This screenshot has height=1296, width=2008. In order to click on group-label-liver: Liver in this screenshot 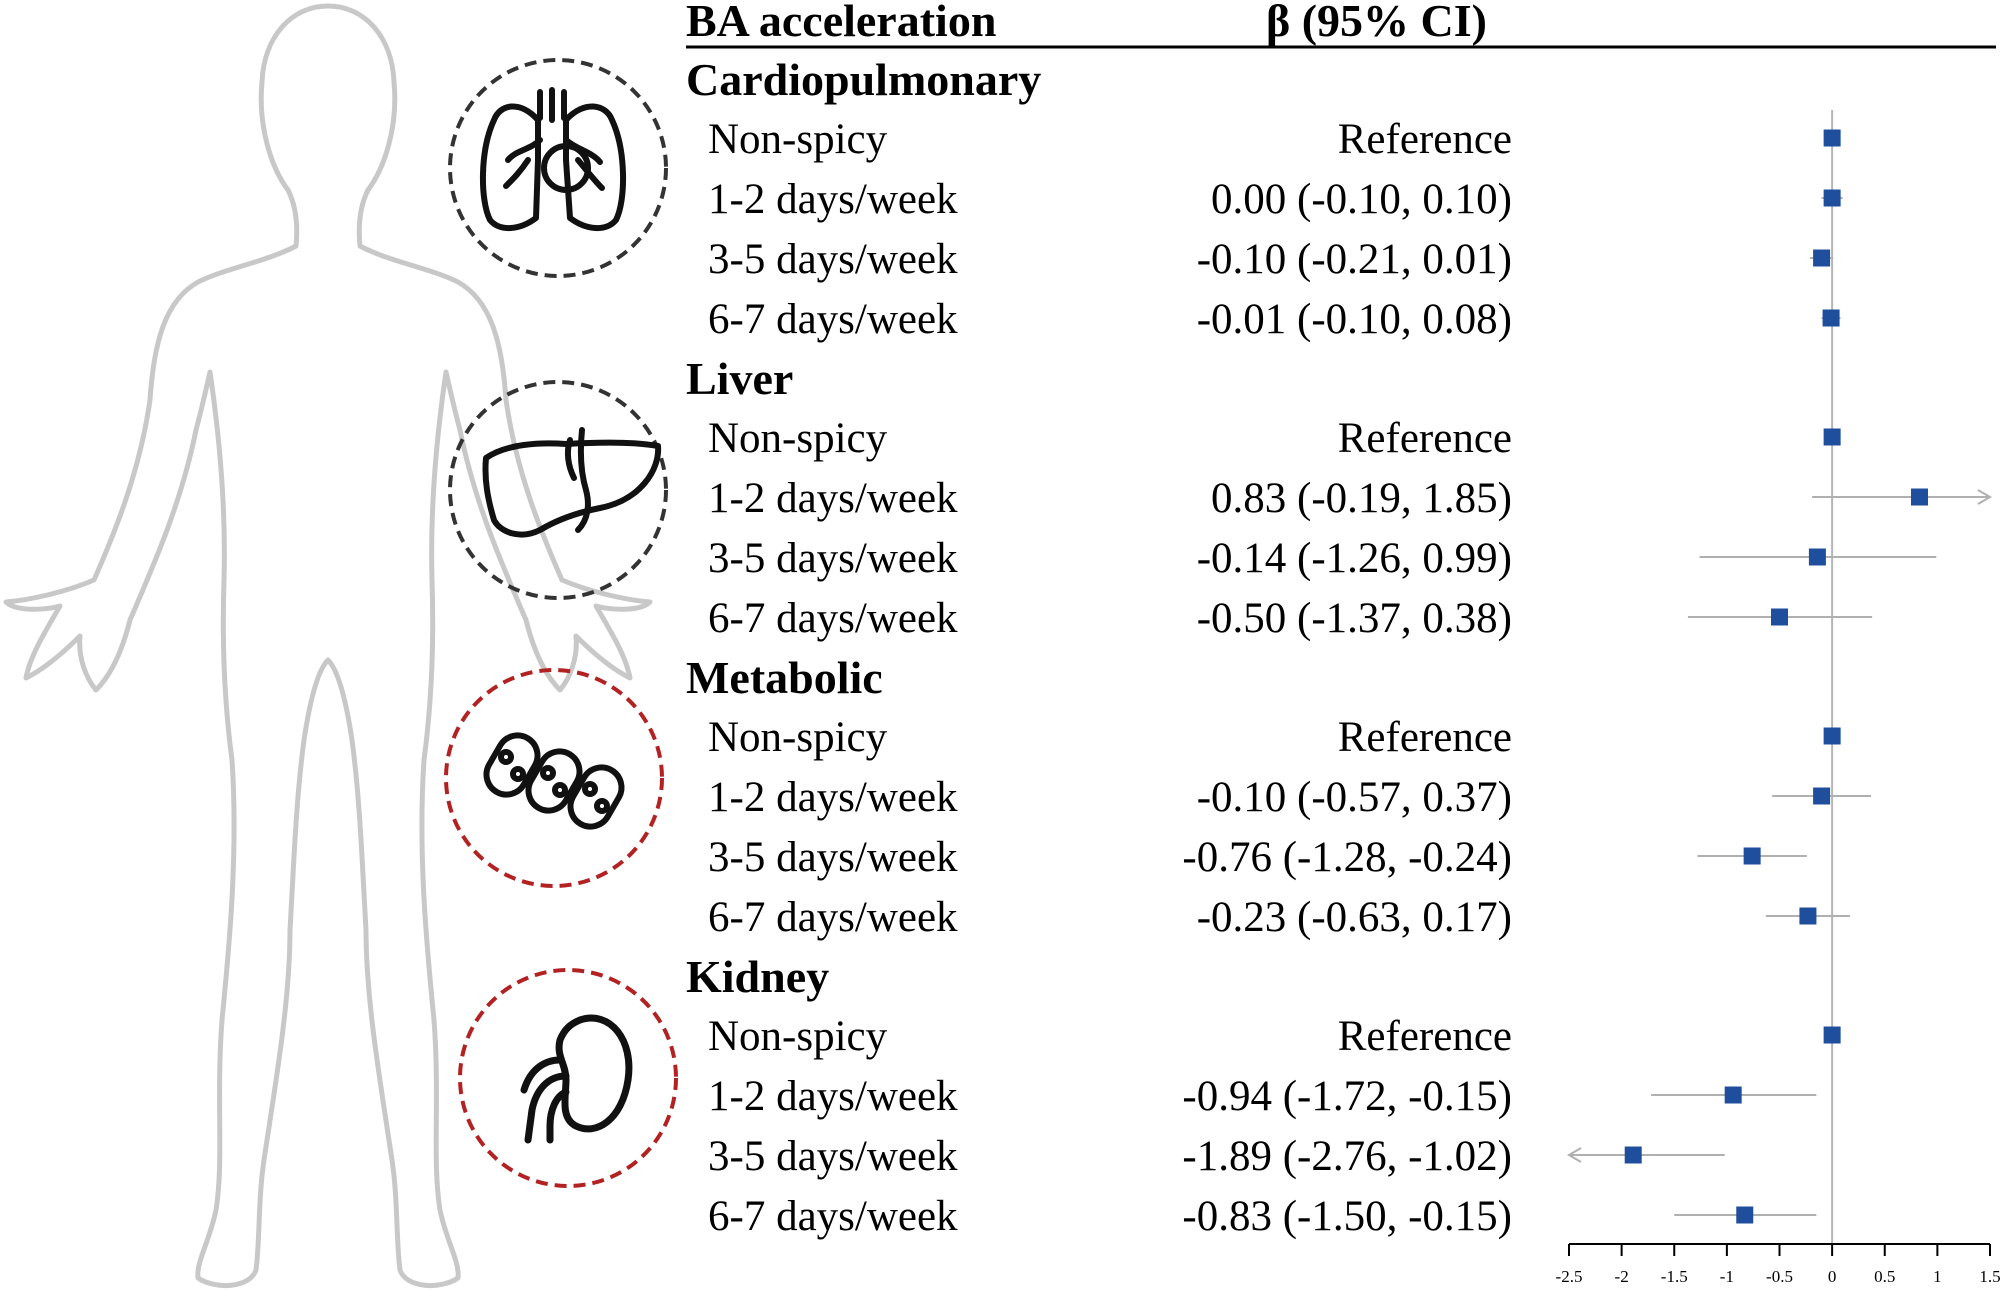, I will do `click(739, 378)`.